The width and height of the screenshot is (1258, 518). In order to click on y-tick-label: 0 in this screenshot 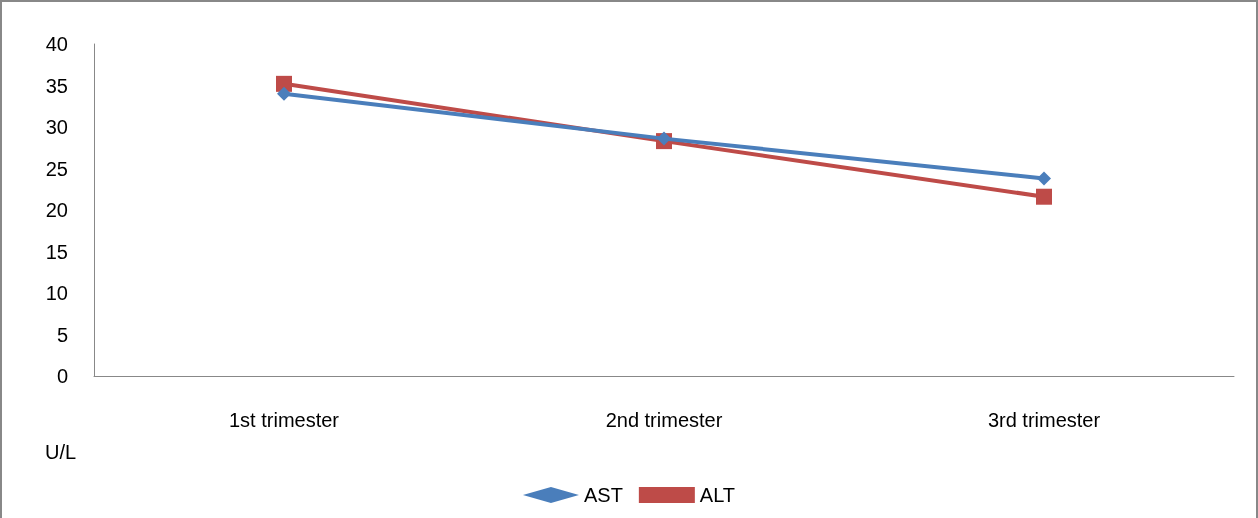, I will do `click(62, 376)`.